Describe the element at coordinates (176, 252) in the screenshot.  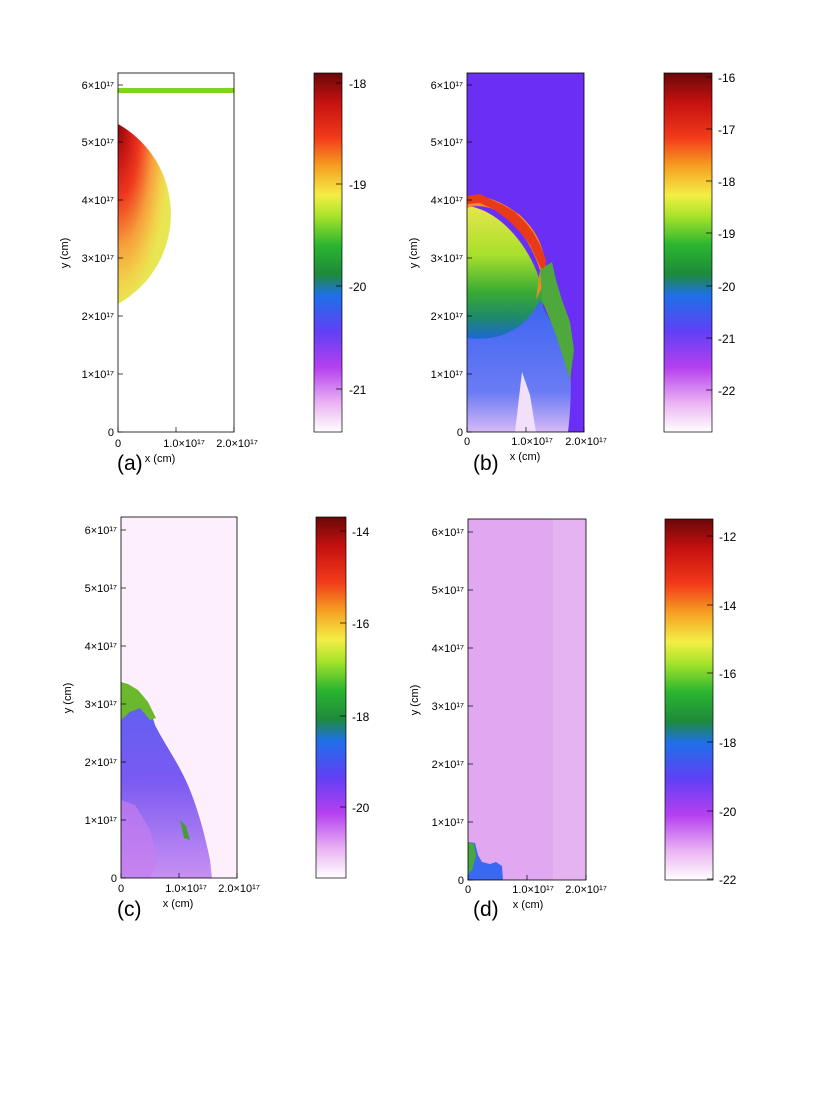
I see `plot-area-a` at that location.